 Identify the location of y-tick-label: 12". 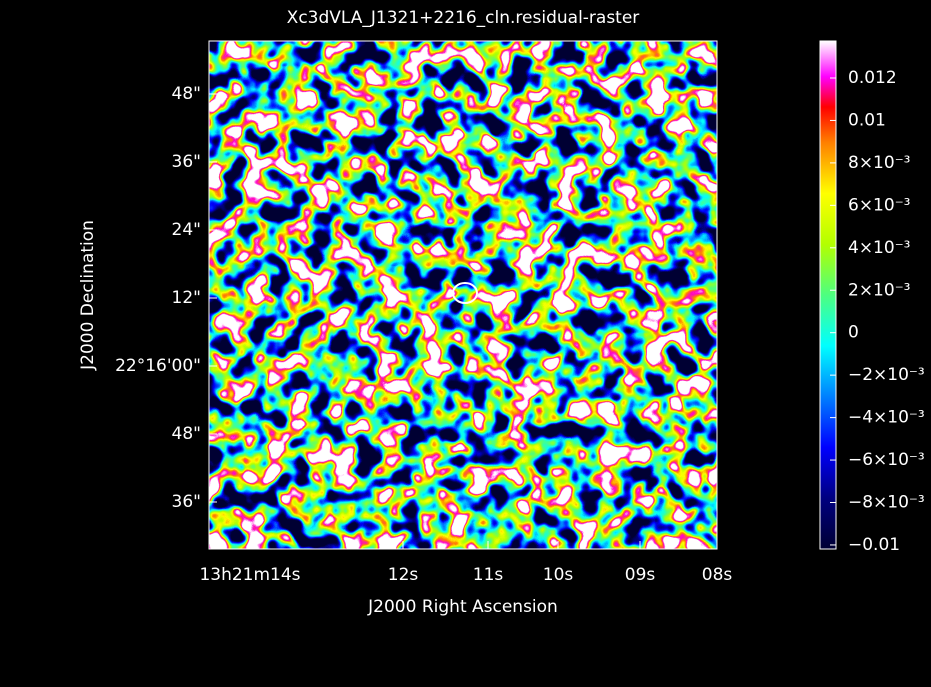
(186, 298).